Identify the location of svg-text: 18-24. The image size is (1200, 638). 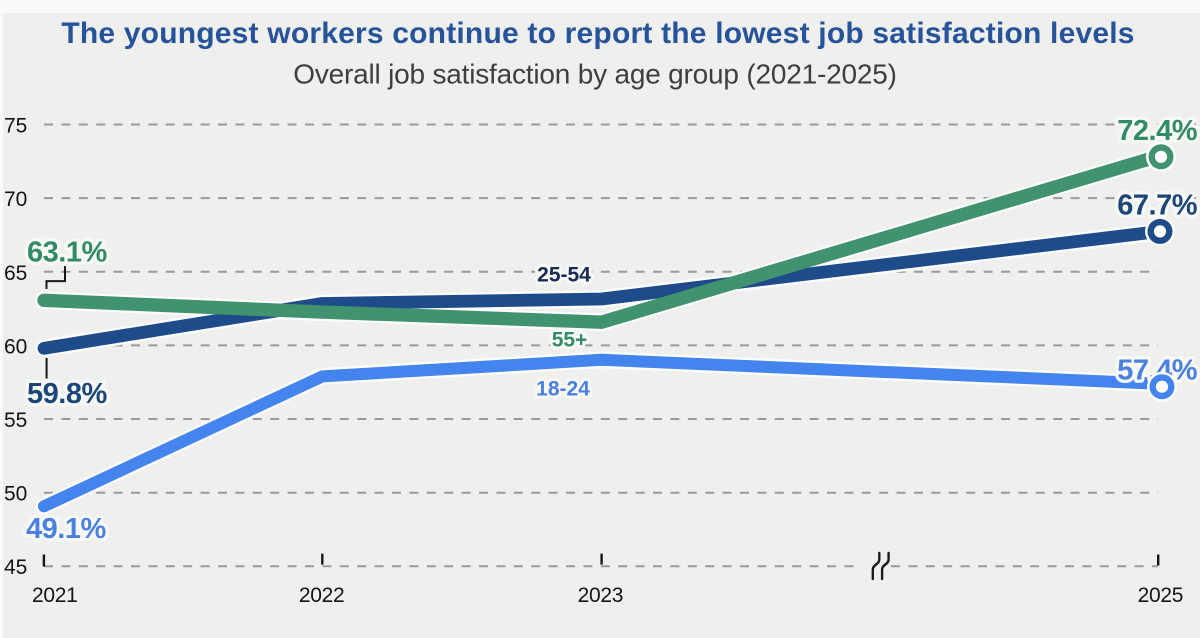
(563, 389).